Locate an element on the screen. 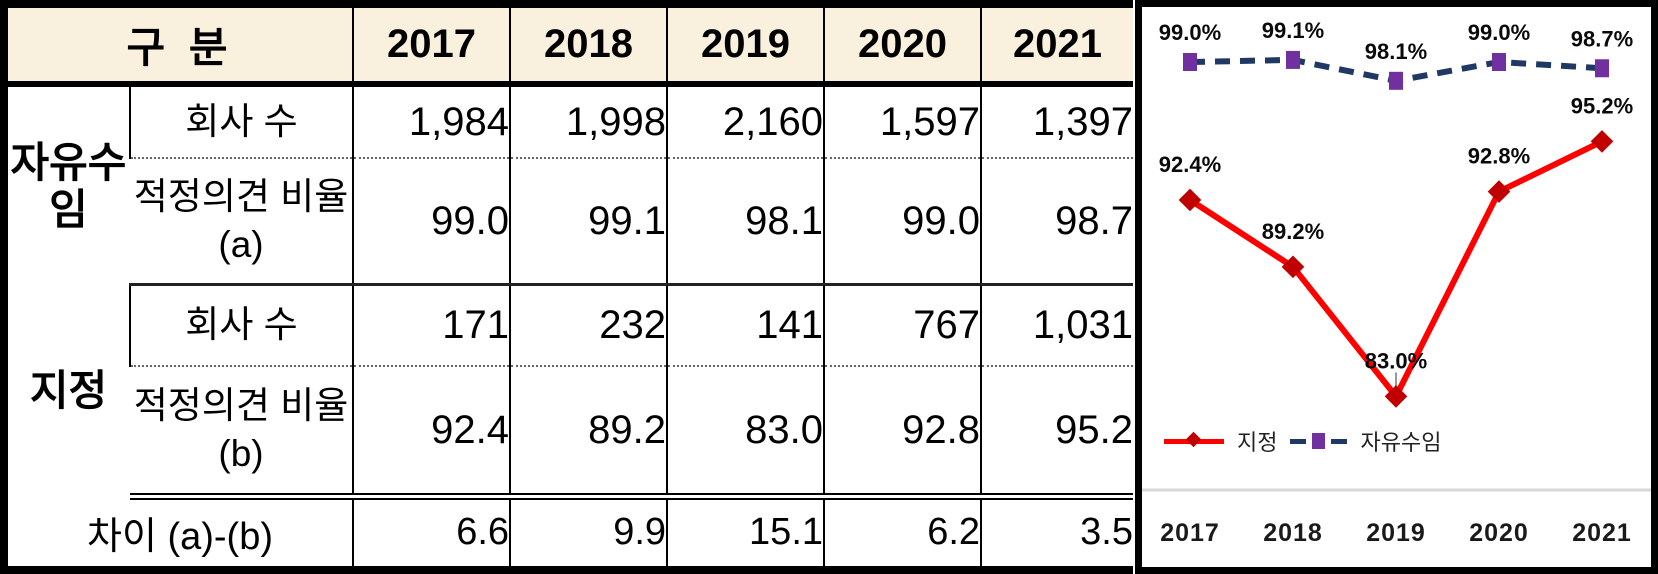 The height and width of the screenshot is (574, 1658). value-cell: 99.1 is located at coordinates (588, 222).